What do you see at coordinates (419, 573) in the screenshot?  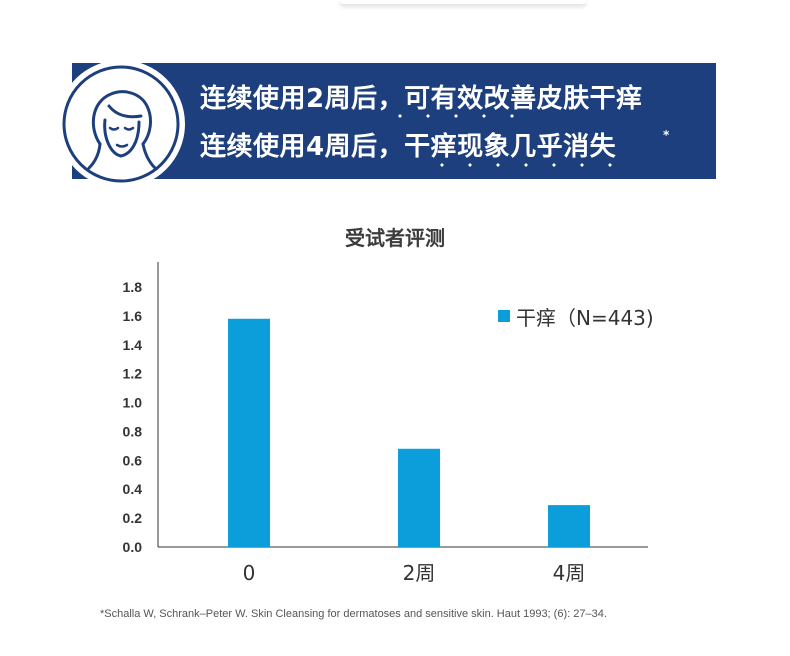 I see `x-tick-label: 2周` at bounding box center [419, 573].